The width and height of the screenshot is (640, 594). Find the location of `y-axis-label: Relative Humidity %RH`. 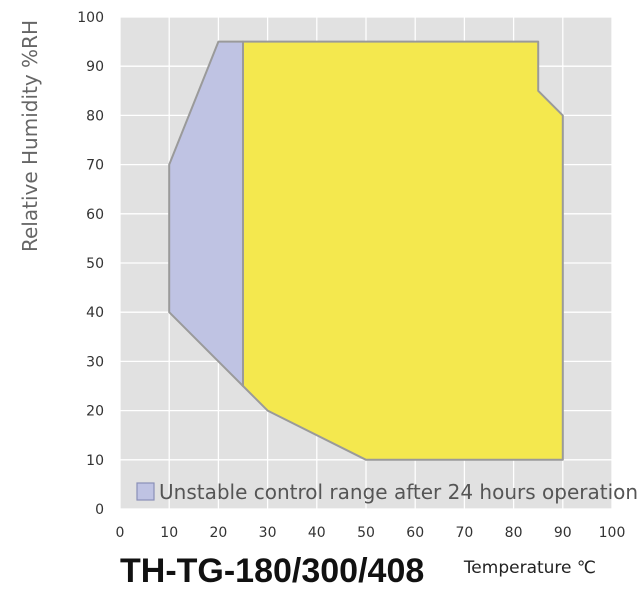

y-axis-label: Relative Humidity %RH is located at coordinates (30, 136).